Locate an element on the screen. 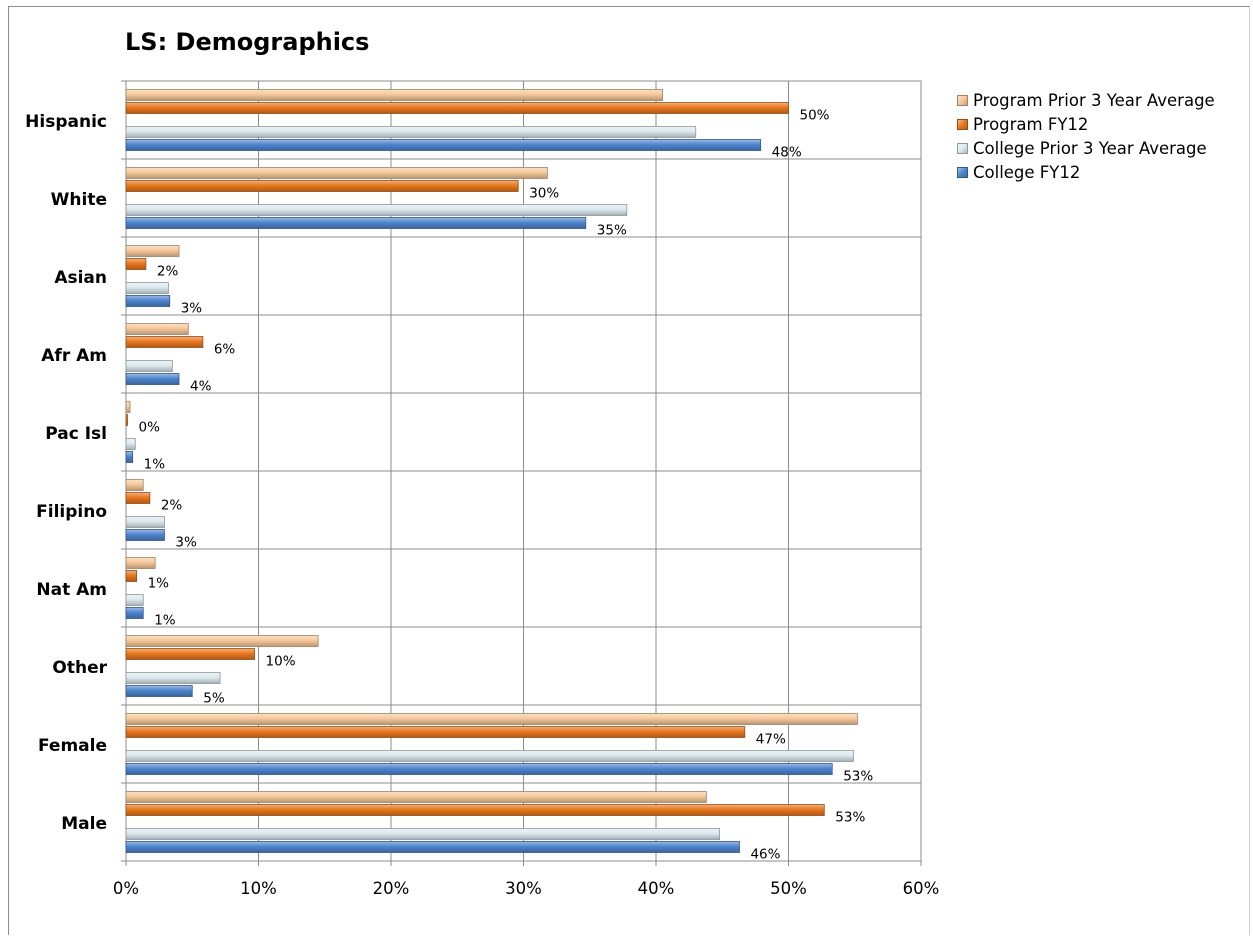 This screenshot has height=938, width=1253. x-tick-label: 60% is located at coordinates (921, 888).